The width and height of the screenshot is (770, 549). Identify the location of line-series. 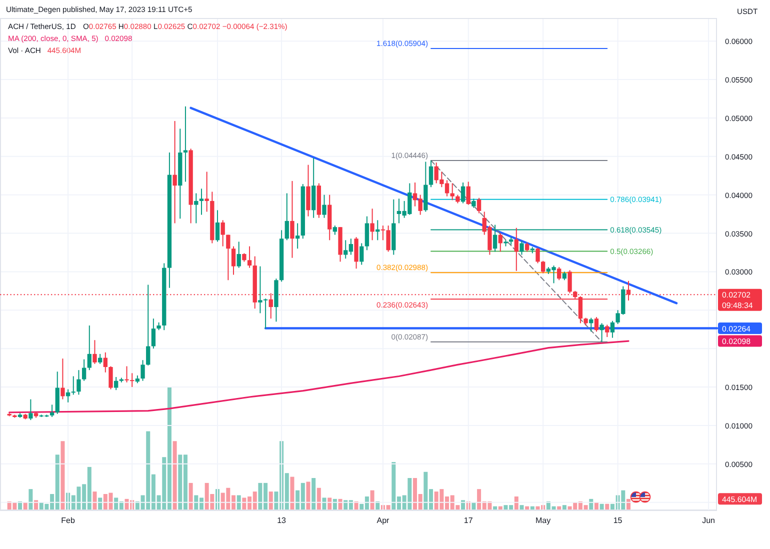
(319, 377).